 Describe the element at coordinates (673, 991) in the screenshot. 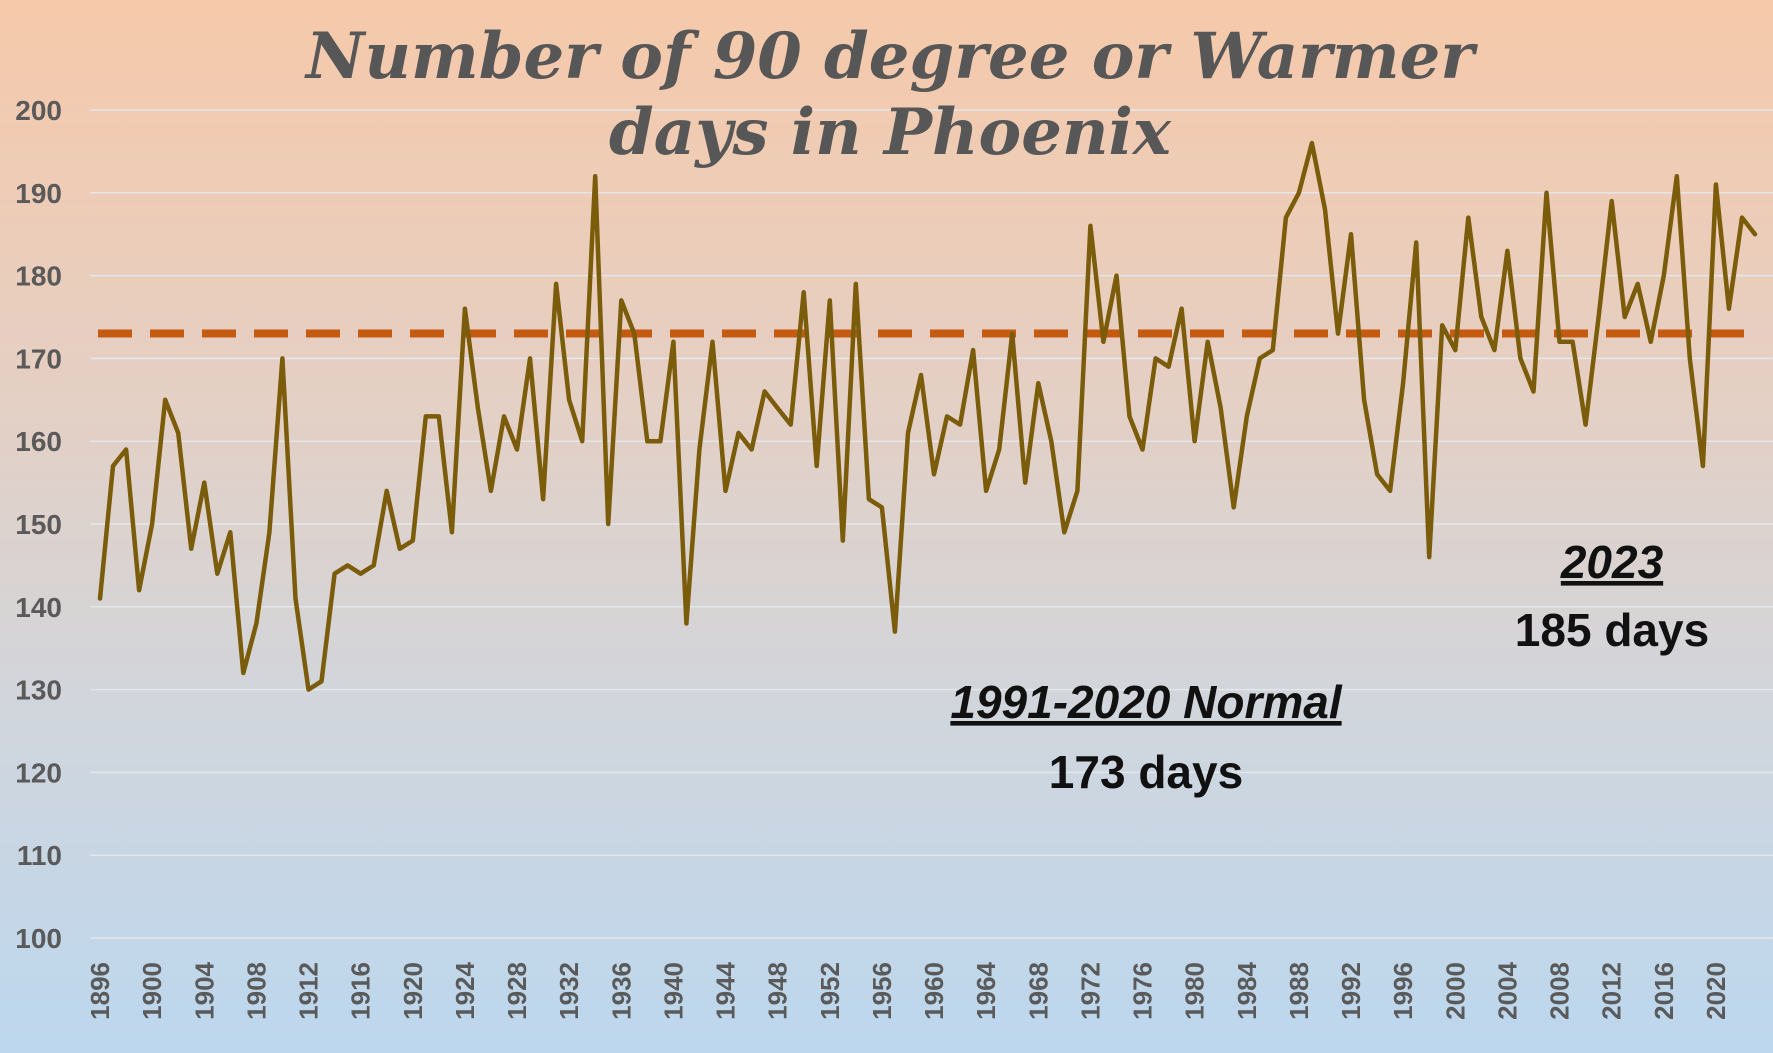

I see `x-tick-label: 1940` at that location.